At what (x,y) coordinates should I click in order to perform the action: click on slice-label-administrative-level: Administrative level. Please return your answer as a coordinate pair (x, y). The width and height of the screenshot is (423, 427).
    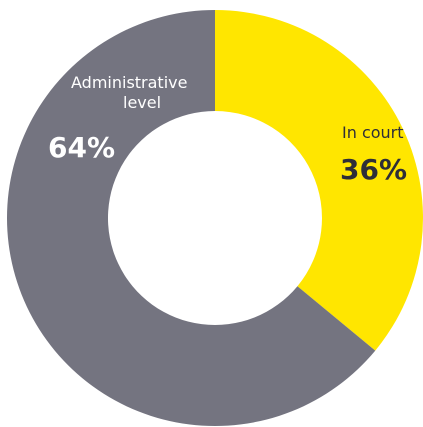
    Looking at the image, I should click on (132, 92).